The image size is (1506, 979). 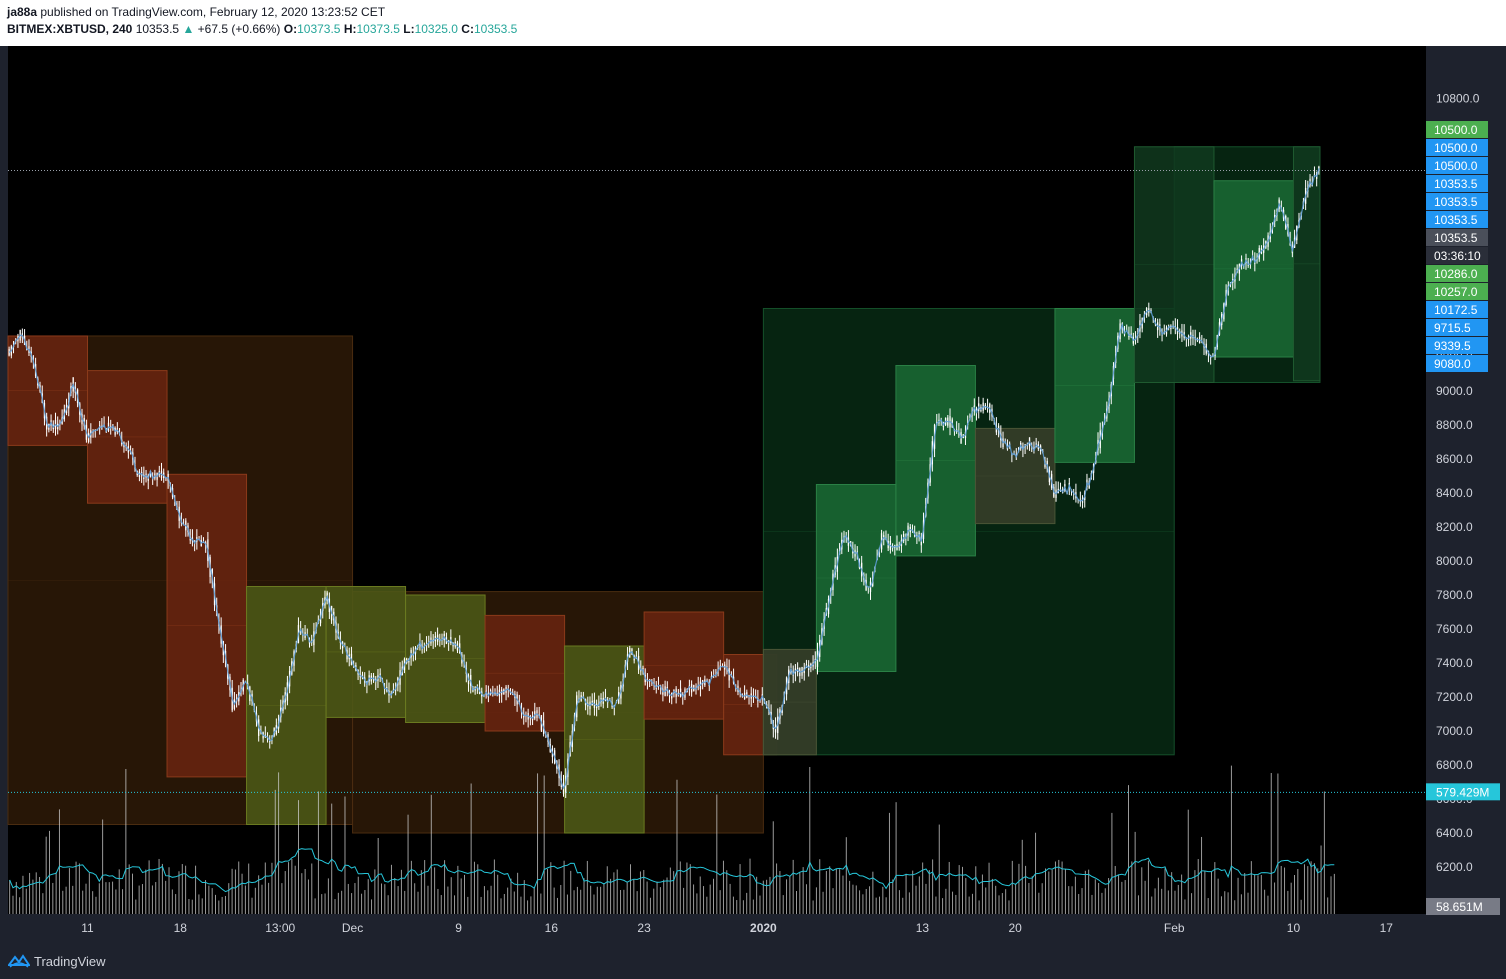 What do you see at coordinates (1458, 98) in the screenshot?
I see `price-tick-label: 10800.0` at bounding box center [1458, 98].